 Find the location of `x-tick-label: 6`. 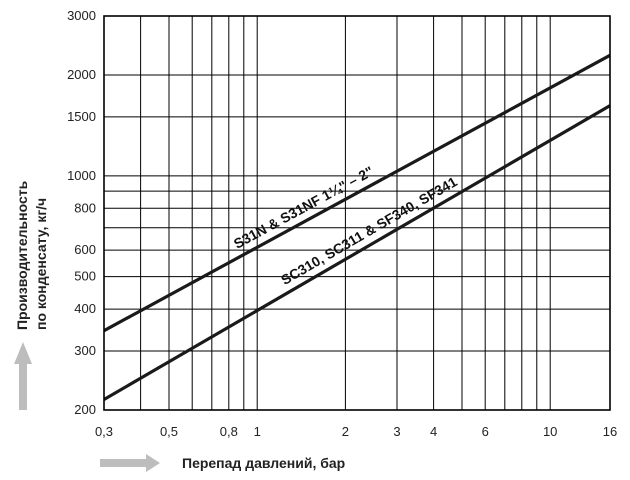

x-tick-label: 6 is located at coordinates (485, 431).